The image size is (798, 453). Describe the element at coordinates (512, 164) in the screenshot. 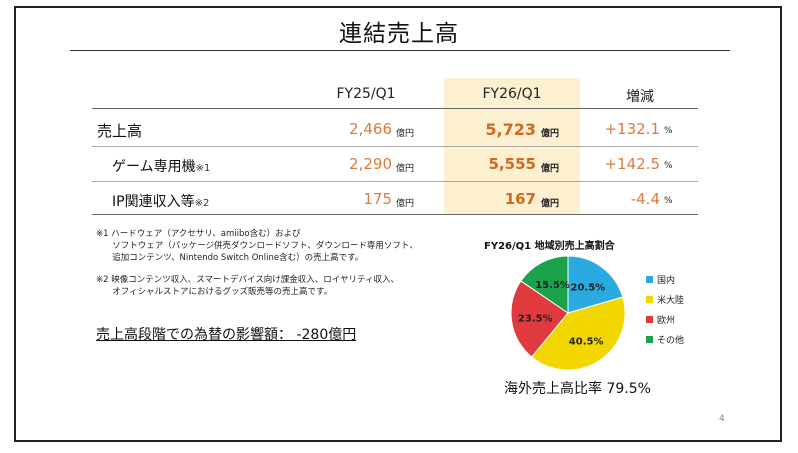

I see `row-hardware-curr: 5,555` at that location.